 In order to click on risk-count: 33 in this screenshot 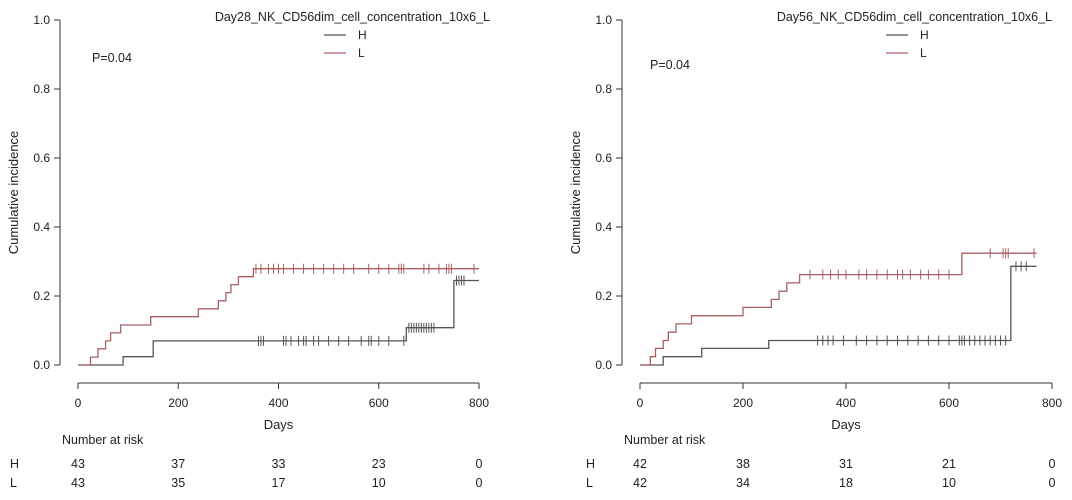, I will do `click(279, 464)`.